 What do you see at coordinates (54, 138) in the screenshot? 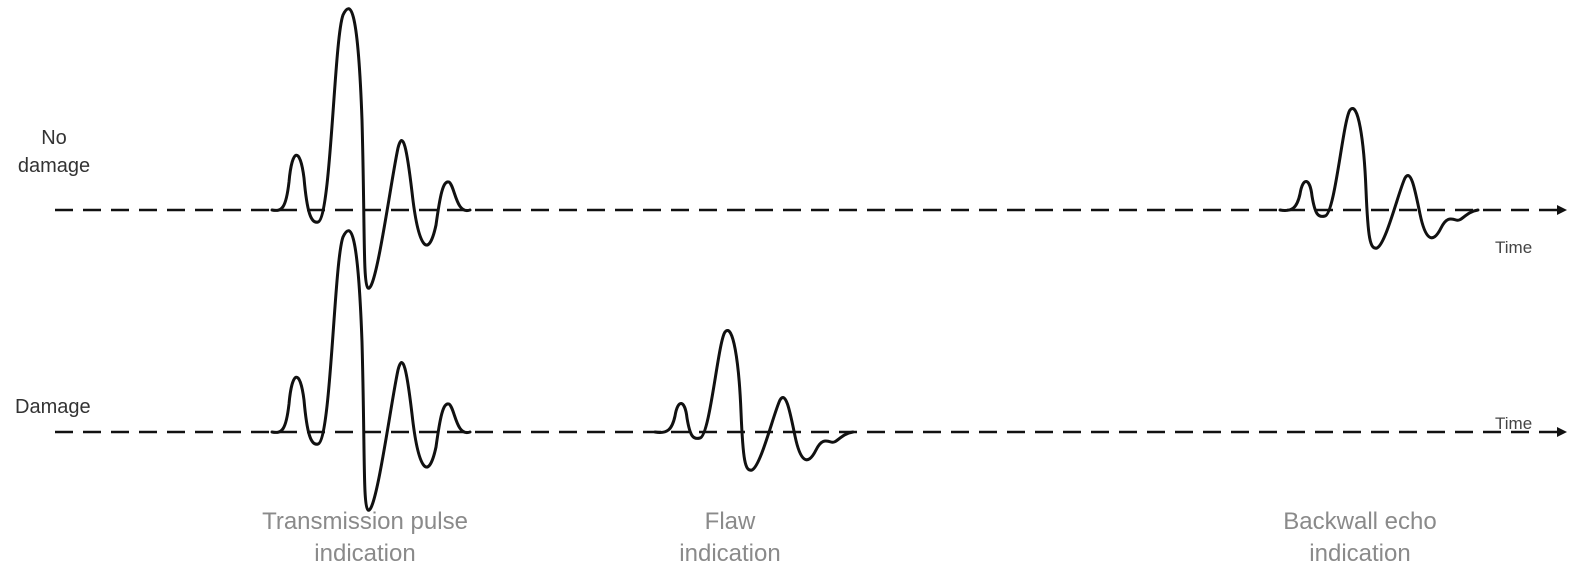
I see `no-damage-label-line1: No` at bounding box center [54, 138].